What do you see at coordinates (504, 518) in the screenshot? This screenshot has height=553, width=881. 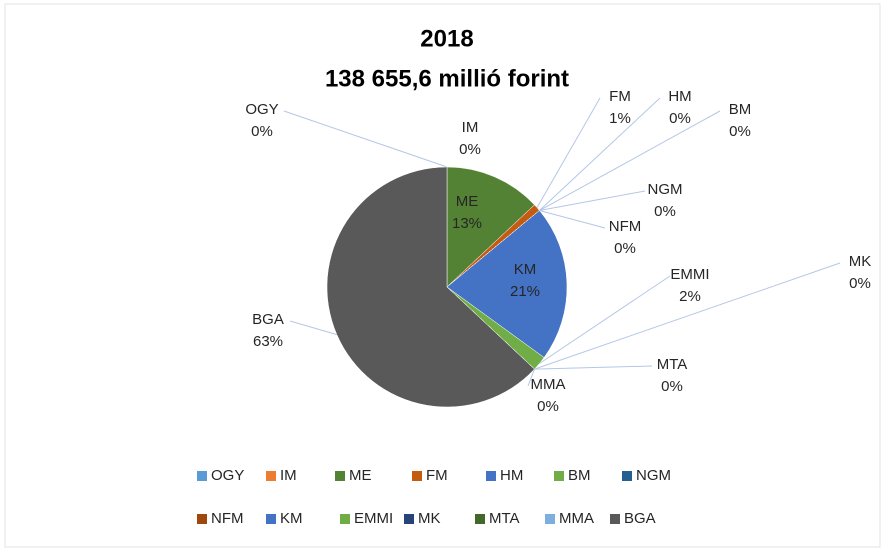 I see `legend-label: MTA` at bounding box center [504, 518].